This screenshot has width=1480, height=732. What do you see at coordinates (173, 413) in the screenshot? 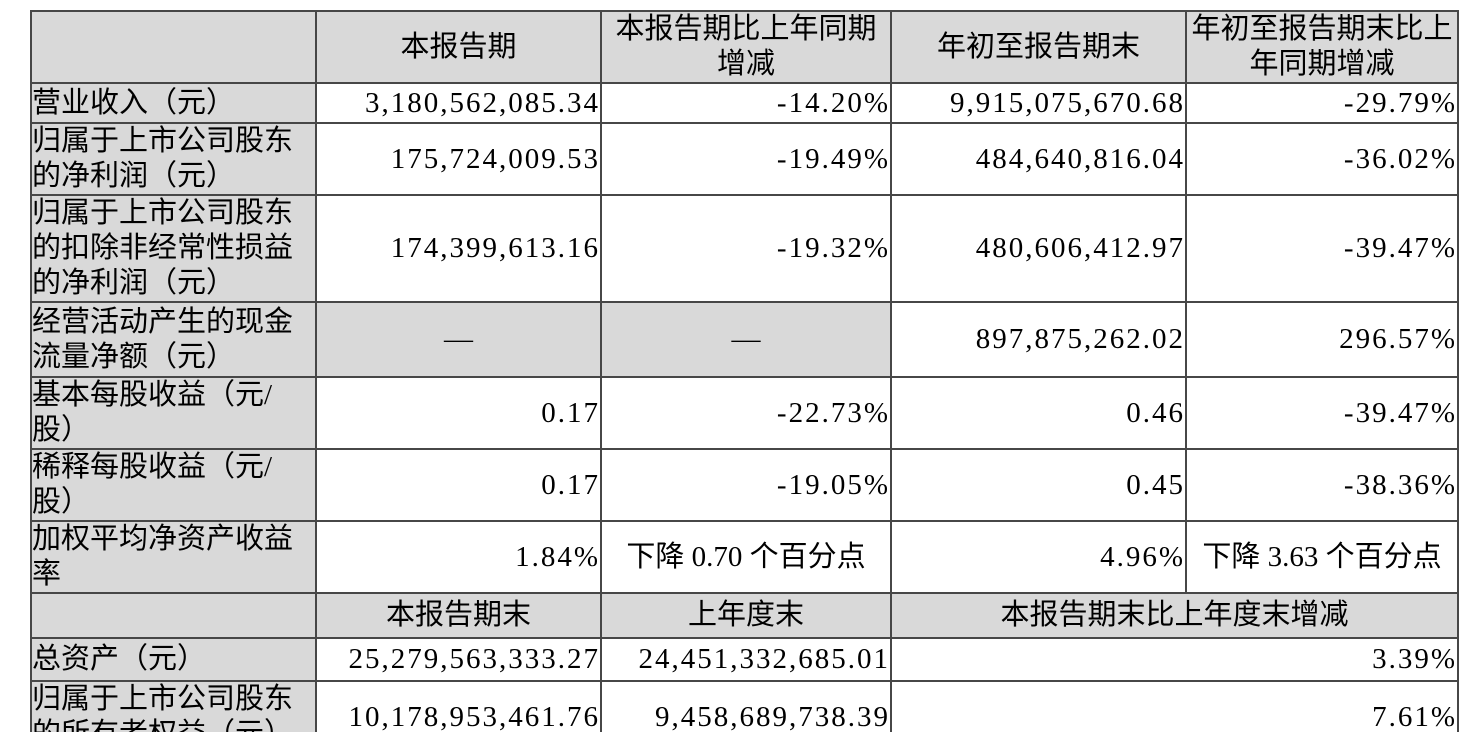
I see `row-label: 基本每股收益（元/股）` at bounding box center [173, 413].